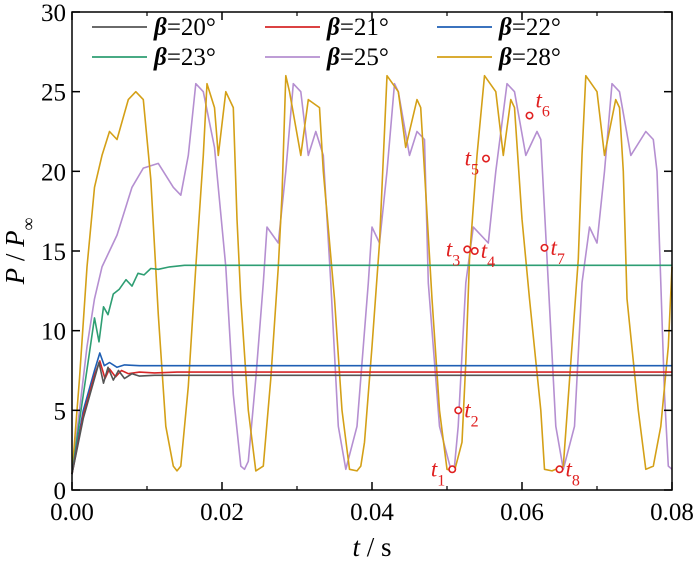 This screenshot has width=700, height=561. I want to click on x-axis-label: t / s, so click(371, 546).